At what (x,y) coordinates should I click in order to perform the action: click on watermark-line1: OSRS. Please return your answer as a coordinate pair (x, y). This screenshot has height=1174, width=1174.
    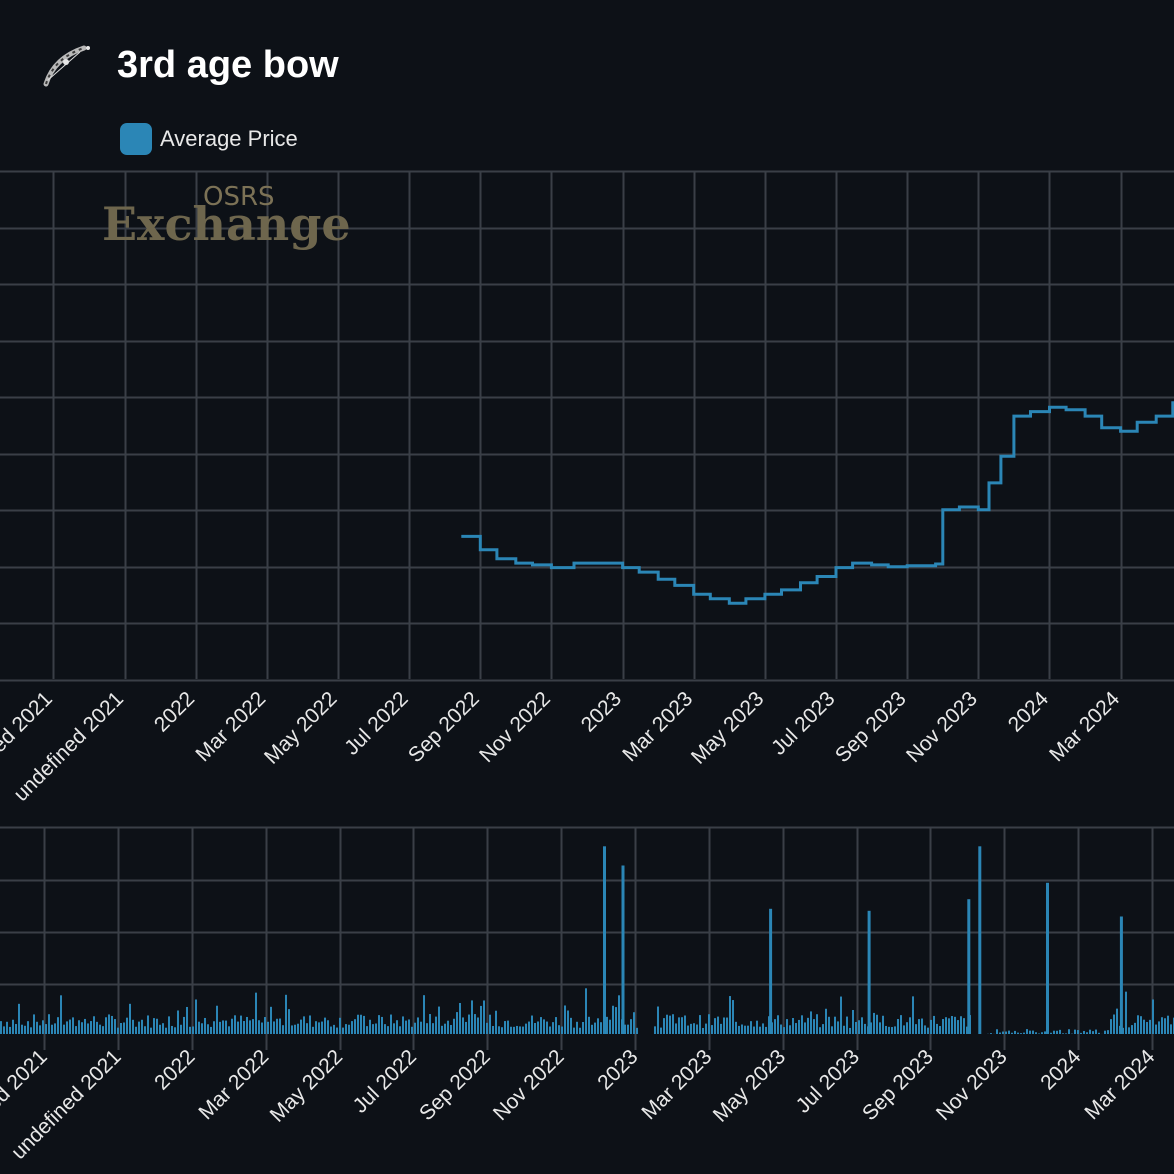
    Looking at the image, I should click on (239, 197).